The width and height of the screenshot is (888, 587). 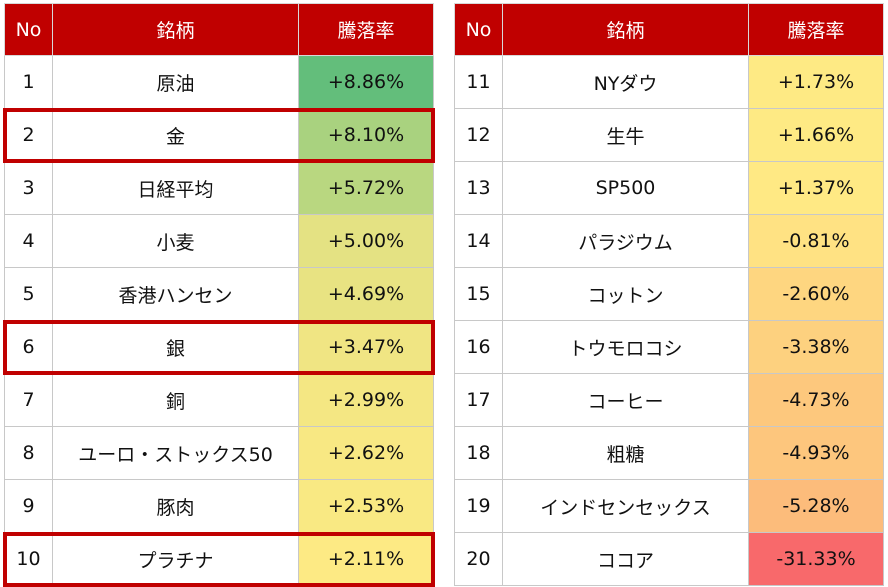 What do you see at coordinates (478, 294) in the screenshot?
I see `rank-cell: 15` at bounding box center [478, 294].